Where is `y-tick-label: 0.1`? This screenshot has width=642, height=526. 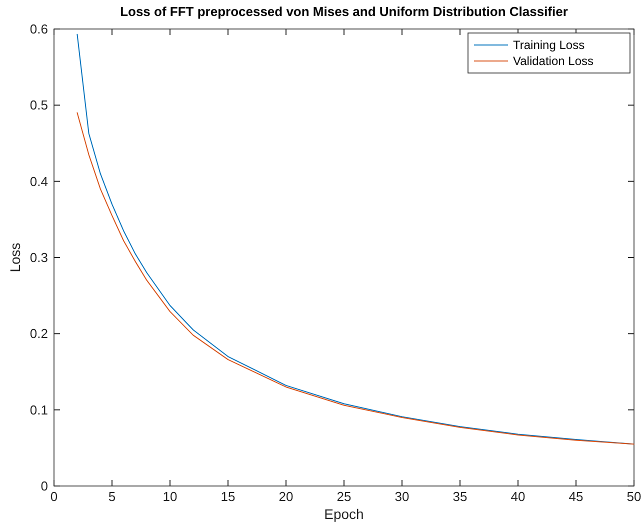 y-tick-label: 0.1 is located at coordinates (39, 410).